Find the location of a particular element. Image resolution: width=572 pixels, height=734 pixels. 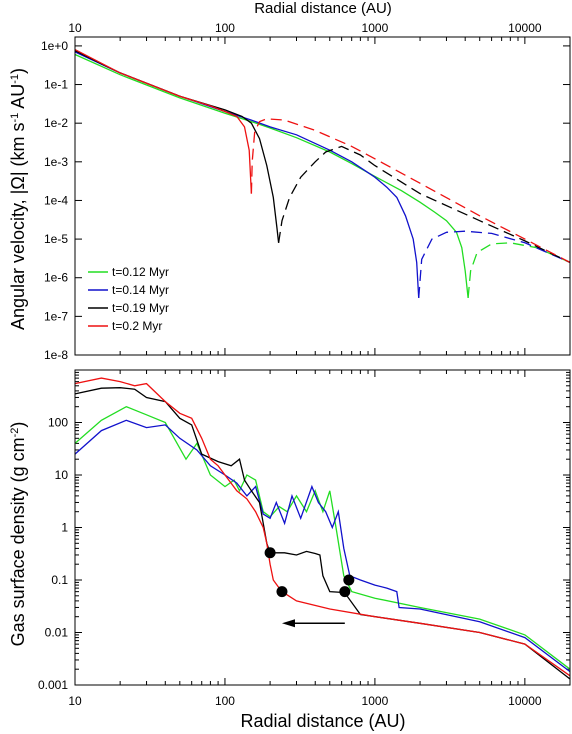

bottom-x-axis-title: Radial distance (AU) is located at coordinates (322, 721).